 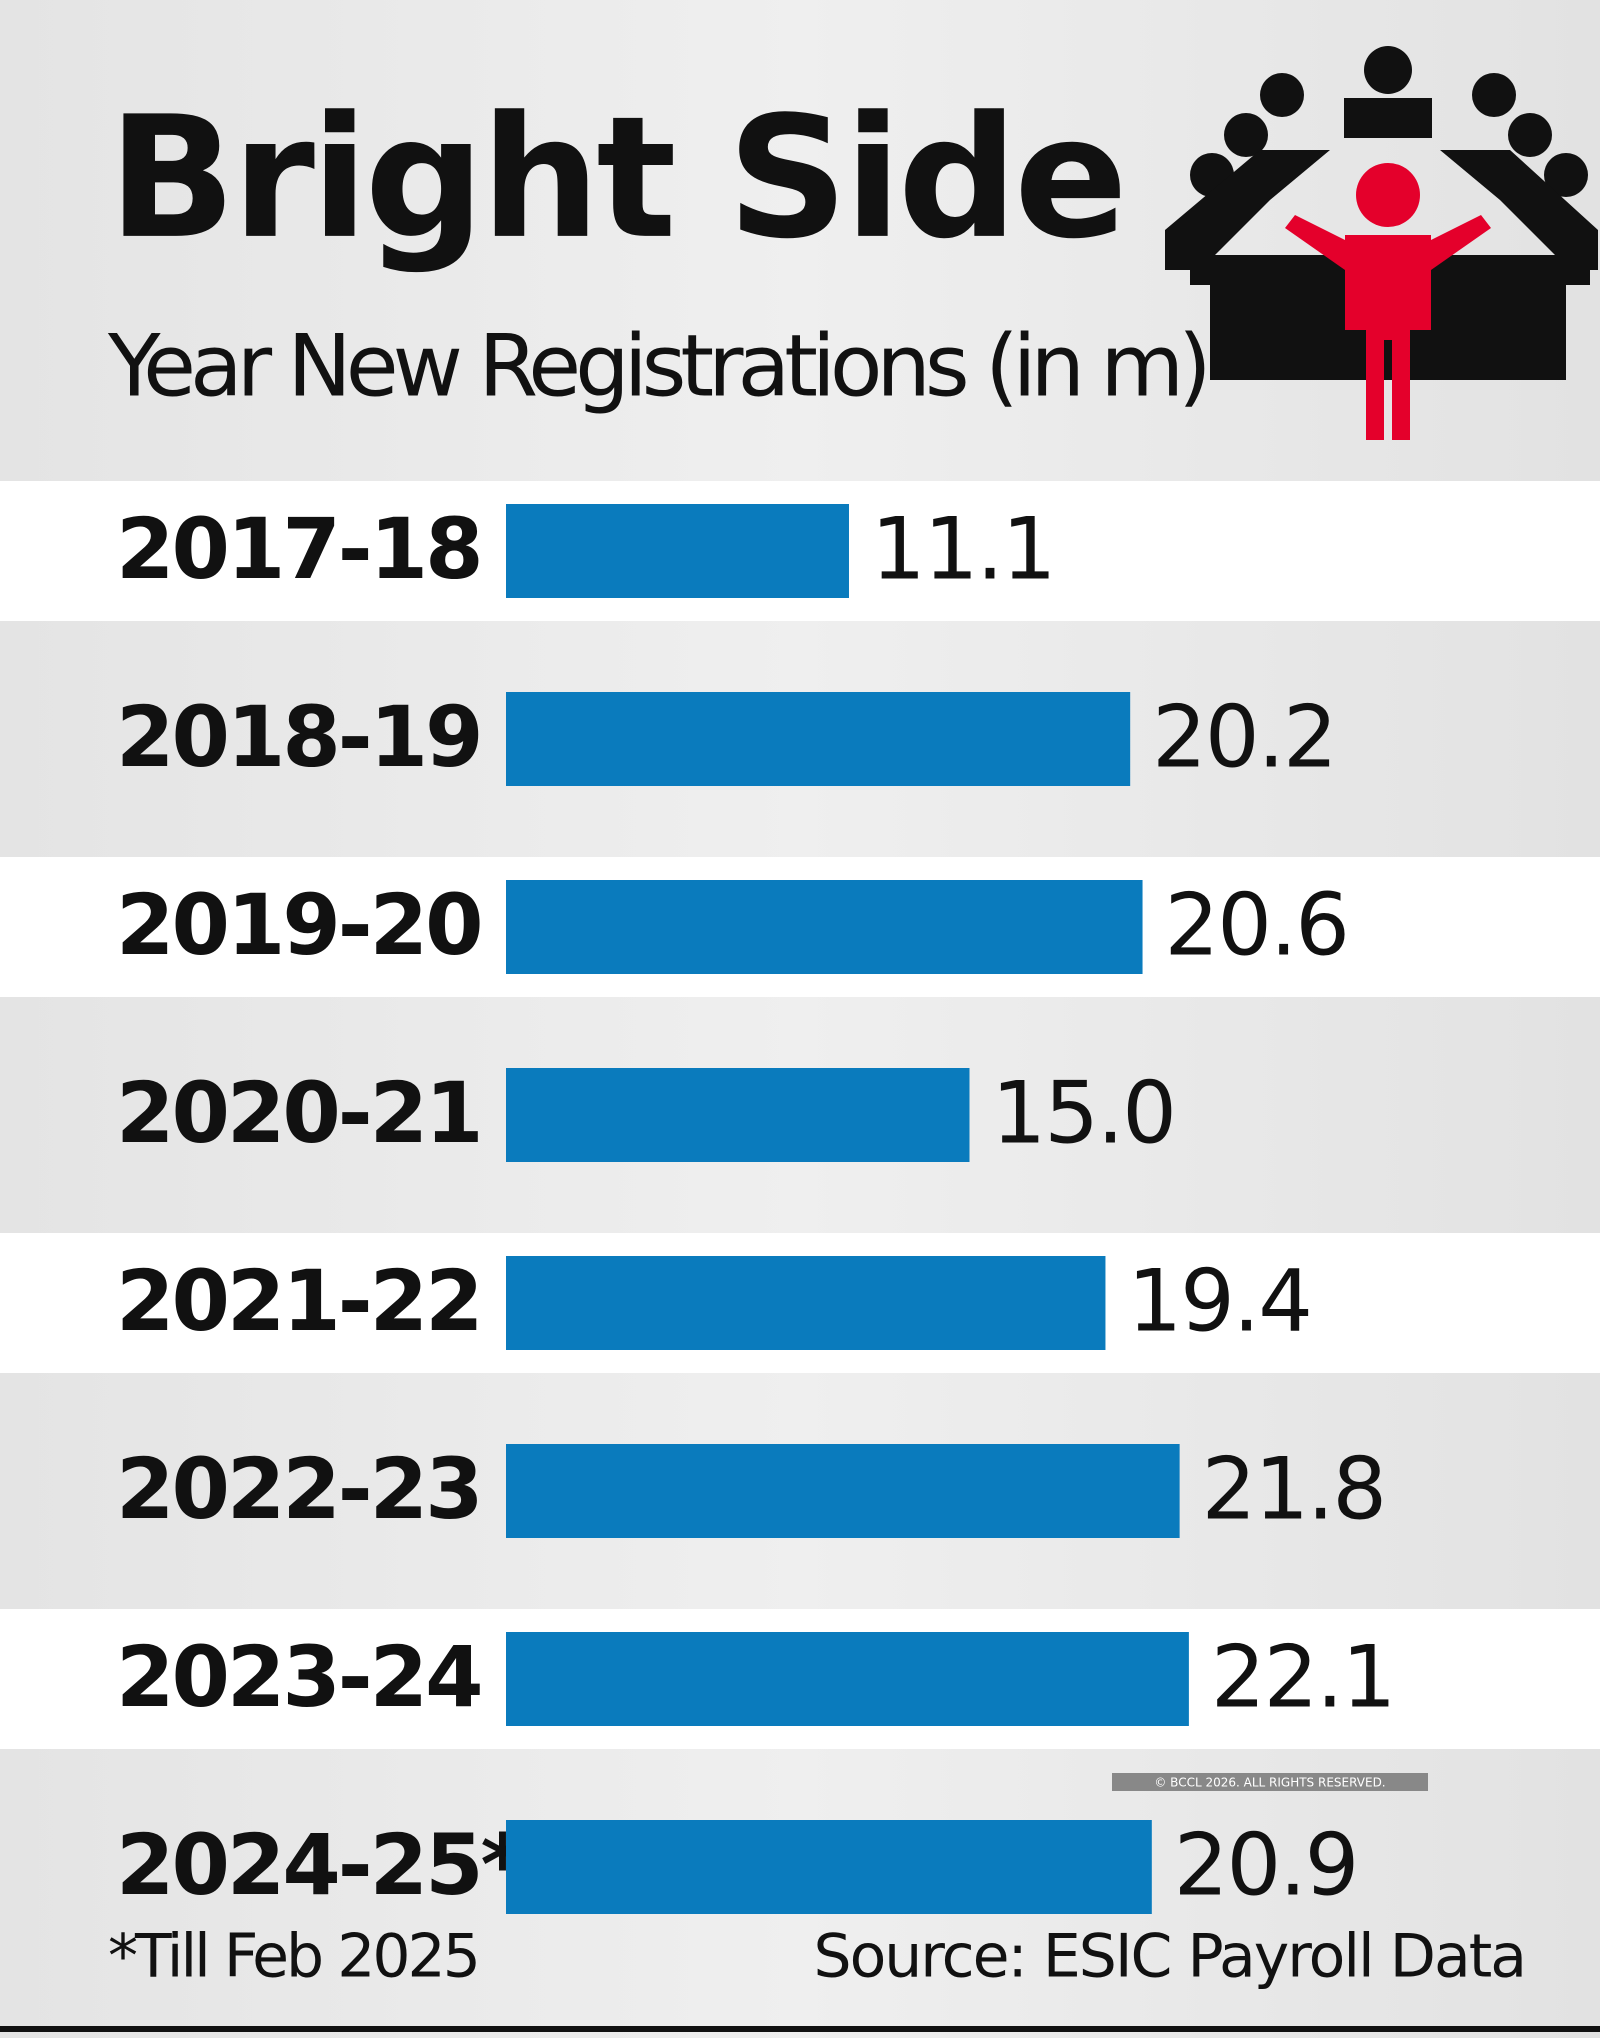 What do you see at coordinates (1243, 737) in the screenshot?
I see `value-label: 20.2` at bounding box center [1243, 737].